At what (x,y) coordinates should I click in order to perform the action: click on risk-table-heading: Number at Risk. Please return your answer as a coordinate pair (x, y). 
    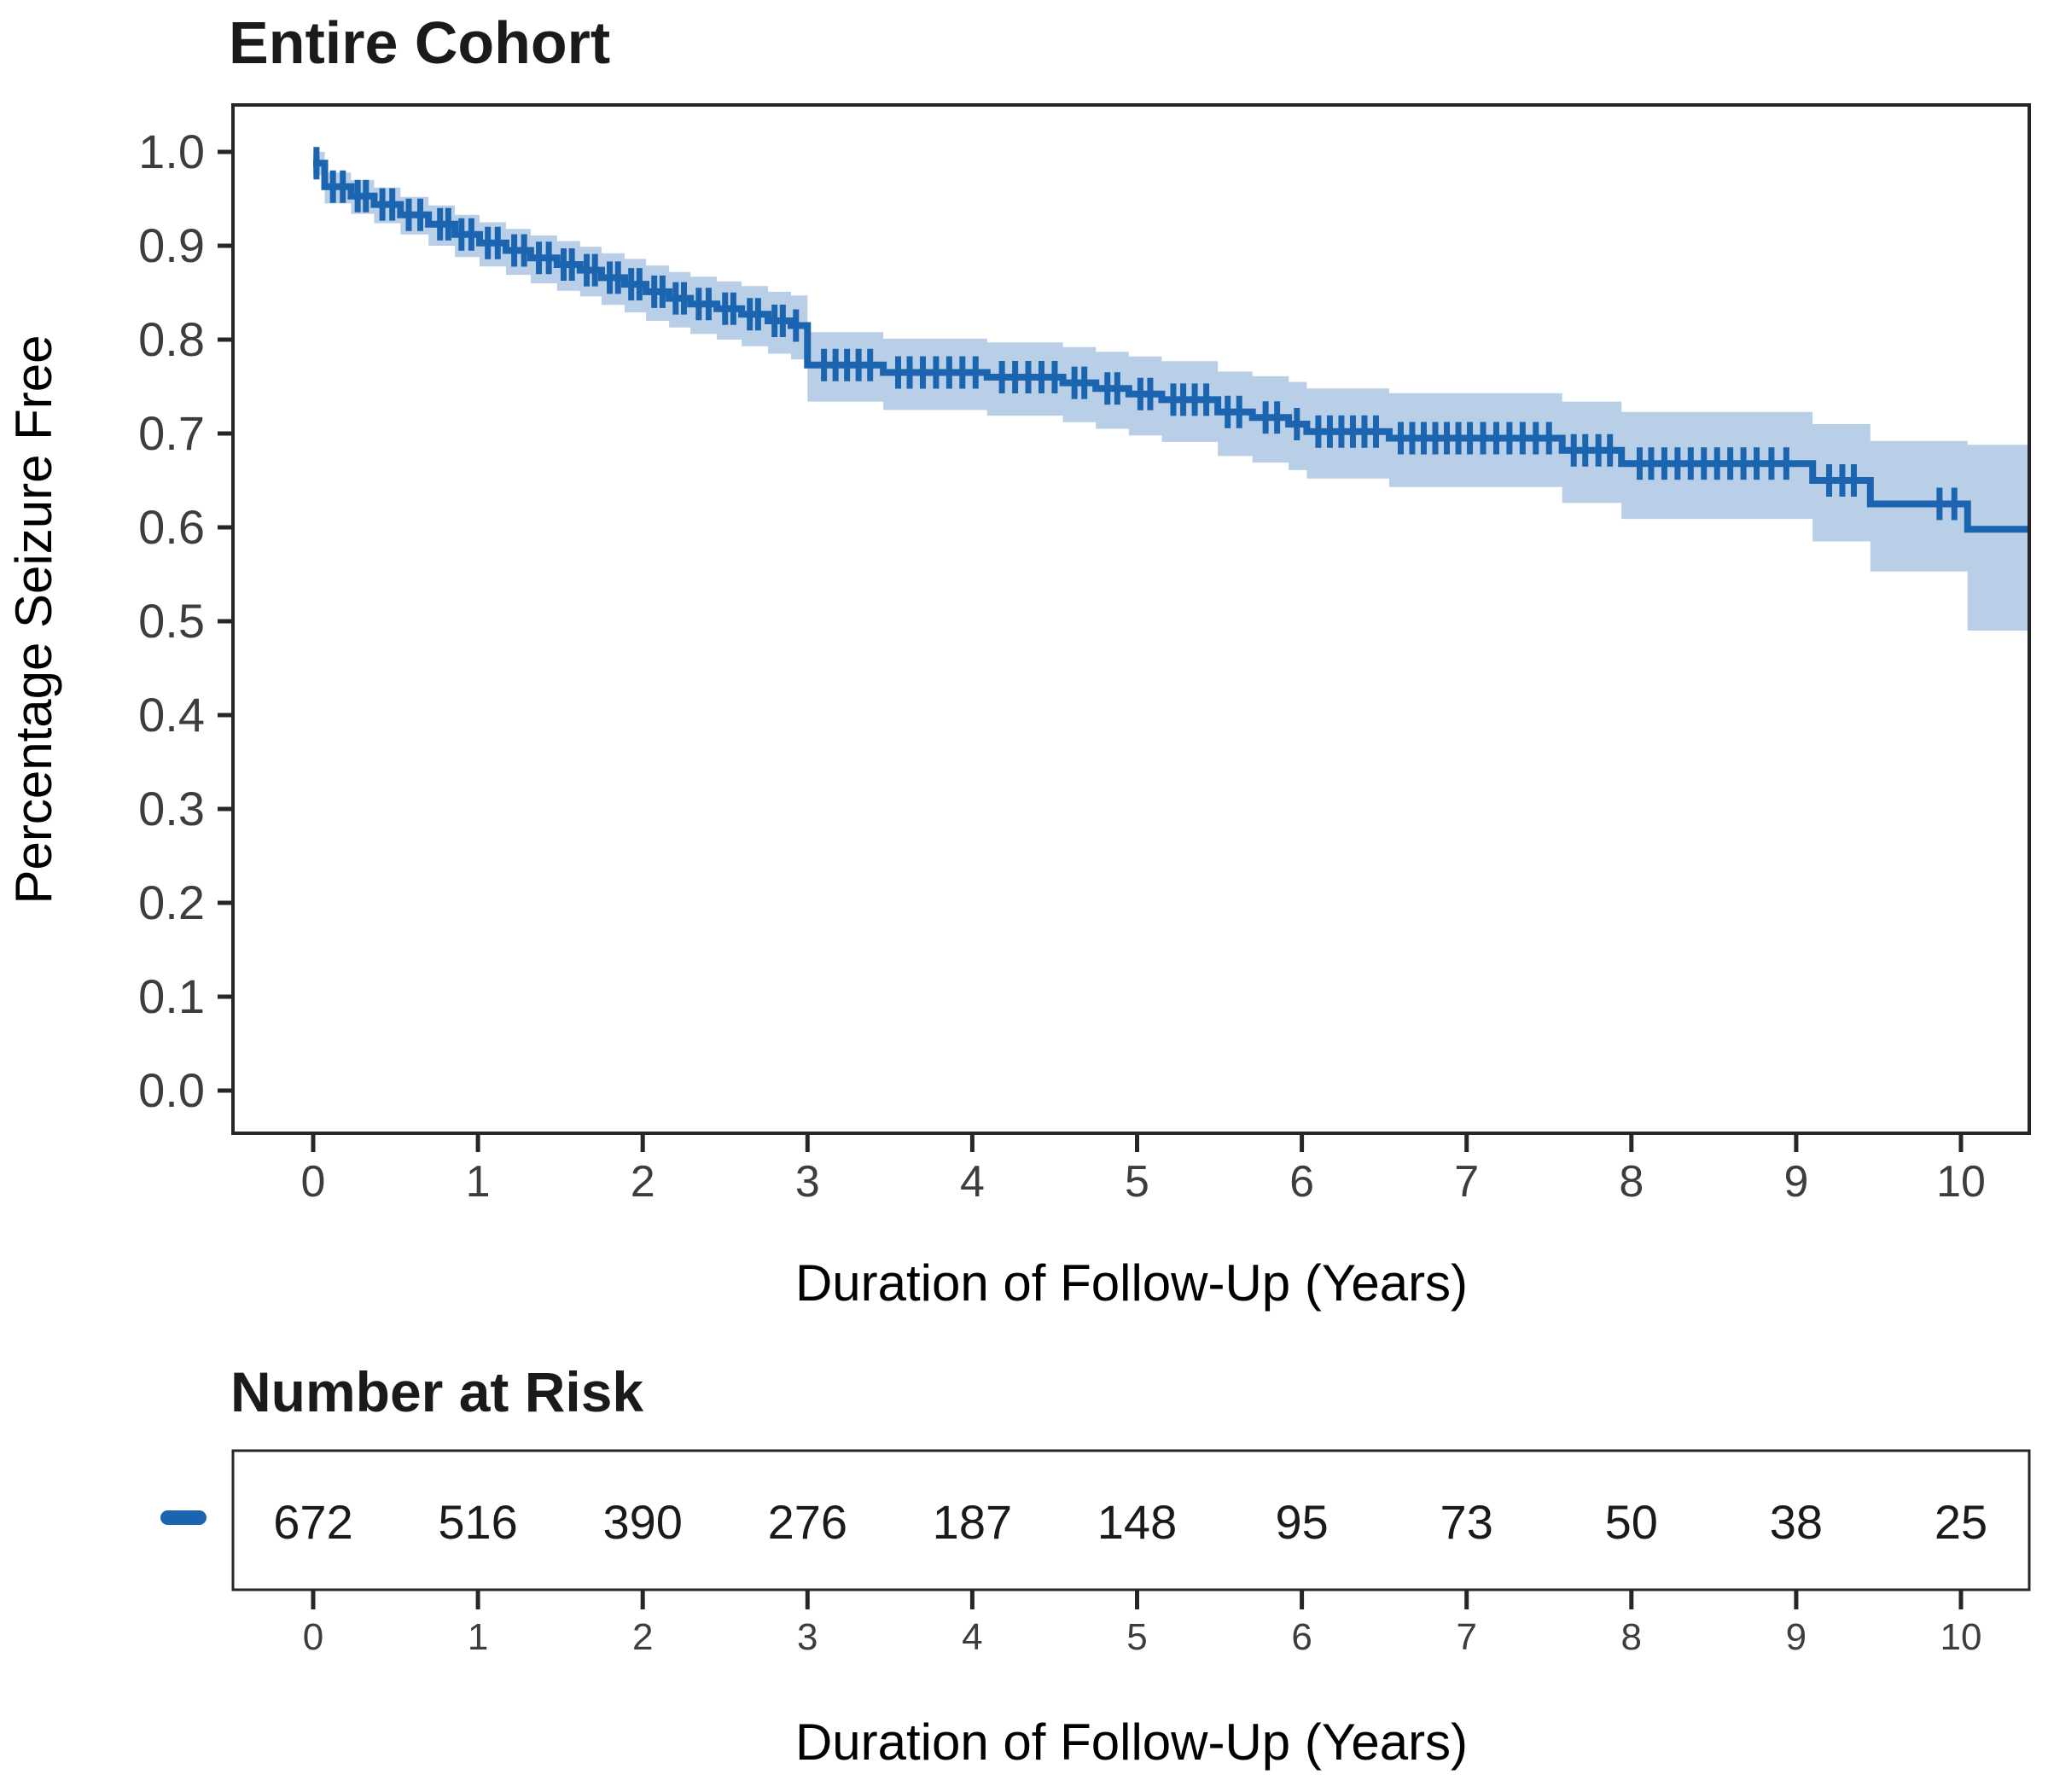
    Looking at the image, I should click on (436, 1391).